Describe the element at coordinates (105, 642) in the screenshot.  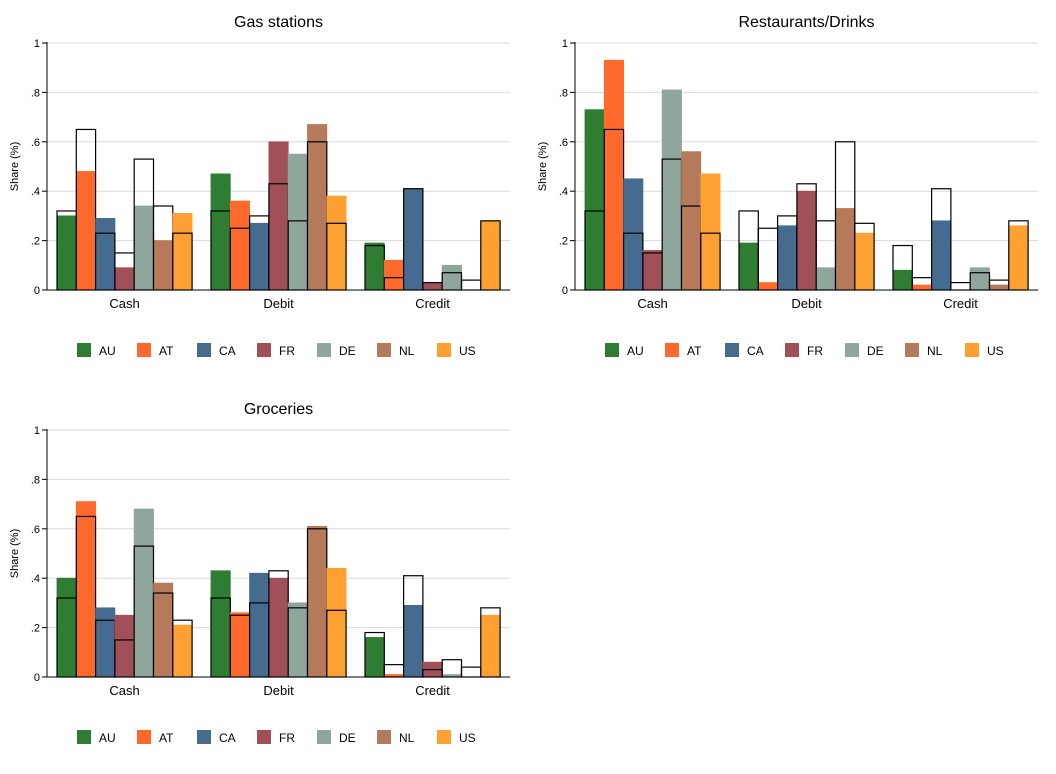
I see `bar-groceries-cash-ca` at that location.